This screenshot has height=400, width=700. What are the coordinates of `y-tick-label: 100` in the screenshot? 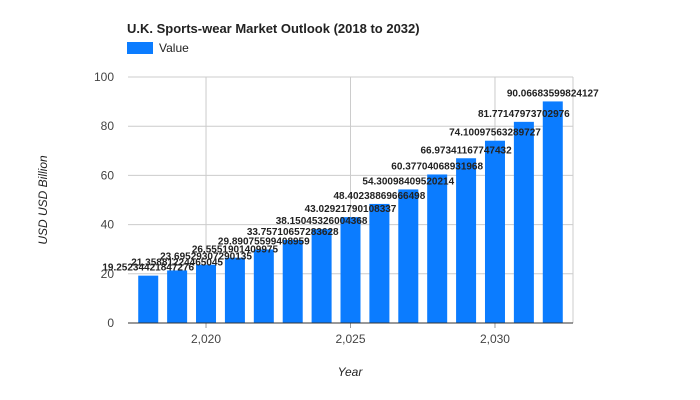 It's located at (104, 77).